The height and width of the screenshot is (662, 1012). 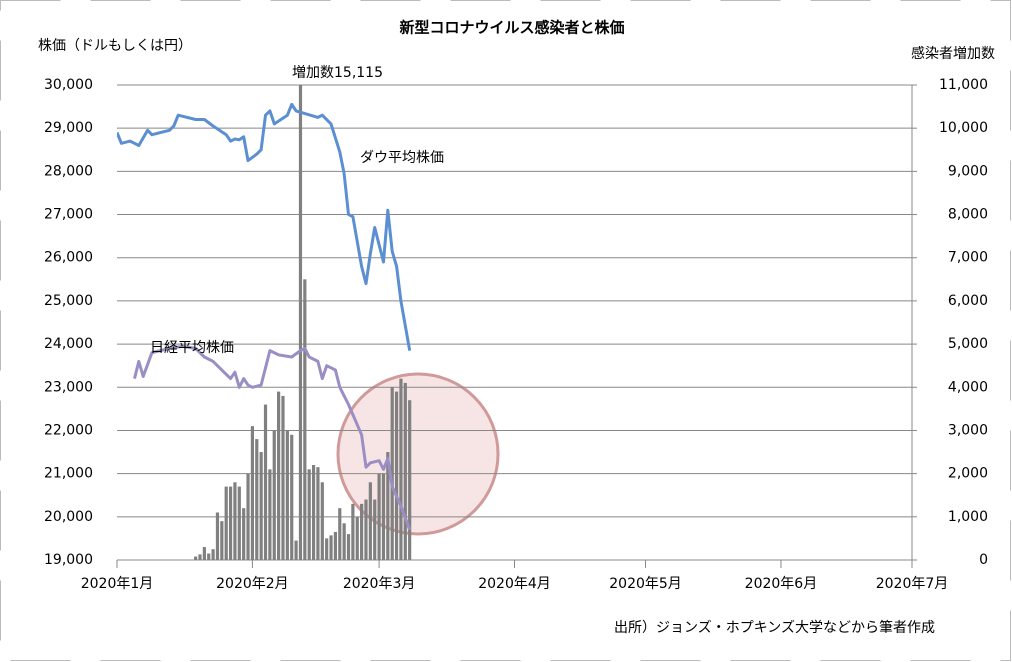 I want to click on y-tick-label: 26,000, so click(x=68, y=258).